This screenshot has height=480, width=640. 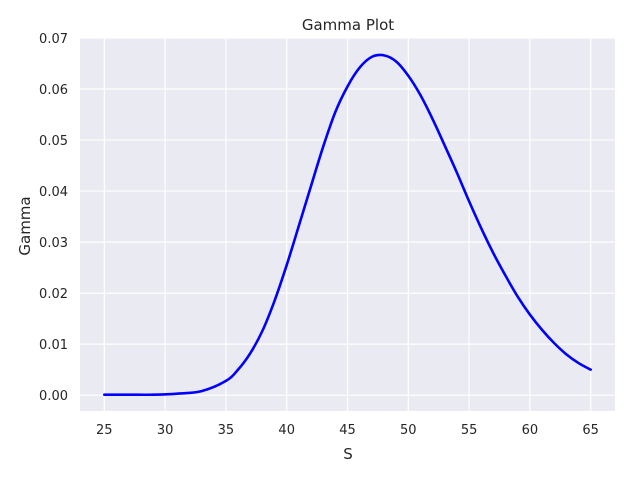 I want to click on chart-title: Gamma Plot, so click(x=348, y=25).